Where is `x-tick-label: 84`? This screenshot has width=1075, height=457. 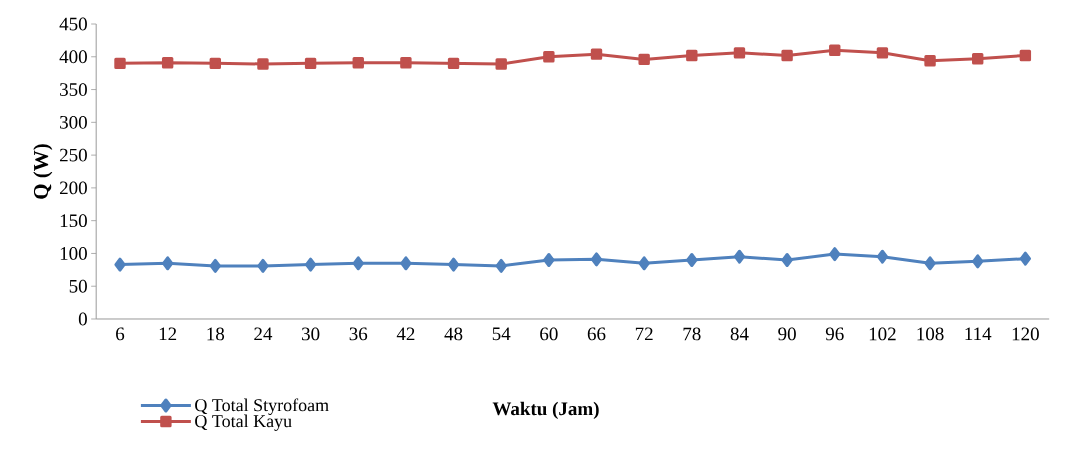
x-tick-label: 84 is located at coordinates (739, 334).